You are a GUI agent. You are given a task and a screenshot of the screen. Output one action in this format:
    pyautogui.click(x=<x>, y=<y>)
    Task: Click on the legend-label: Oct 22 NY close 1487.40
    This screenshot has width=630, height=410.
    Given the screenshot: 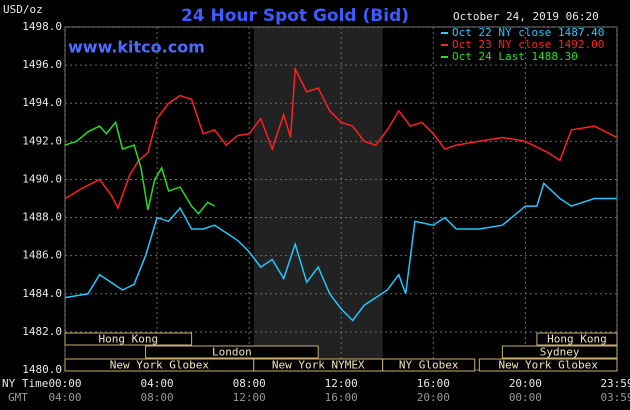 What is the action you would take?
    pyautogui.click(x=528, y=32)
    